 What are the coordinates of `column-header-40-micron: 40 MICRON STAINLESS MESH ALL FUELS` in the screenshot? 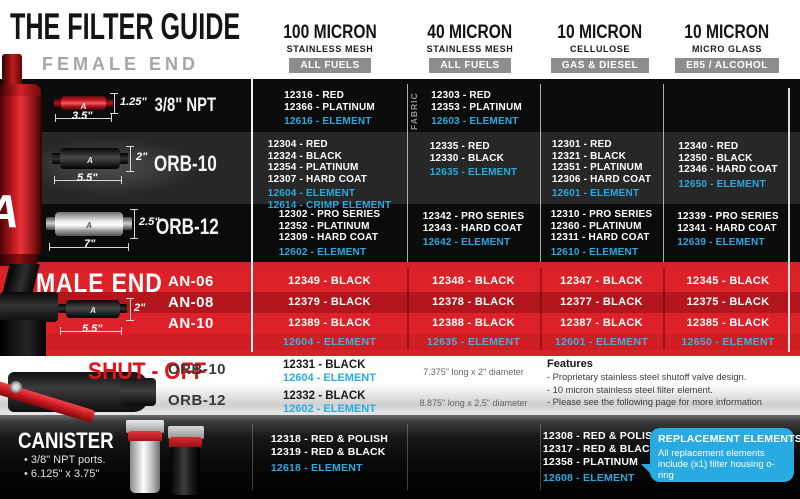 It's located at (470, 47).